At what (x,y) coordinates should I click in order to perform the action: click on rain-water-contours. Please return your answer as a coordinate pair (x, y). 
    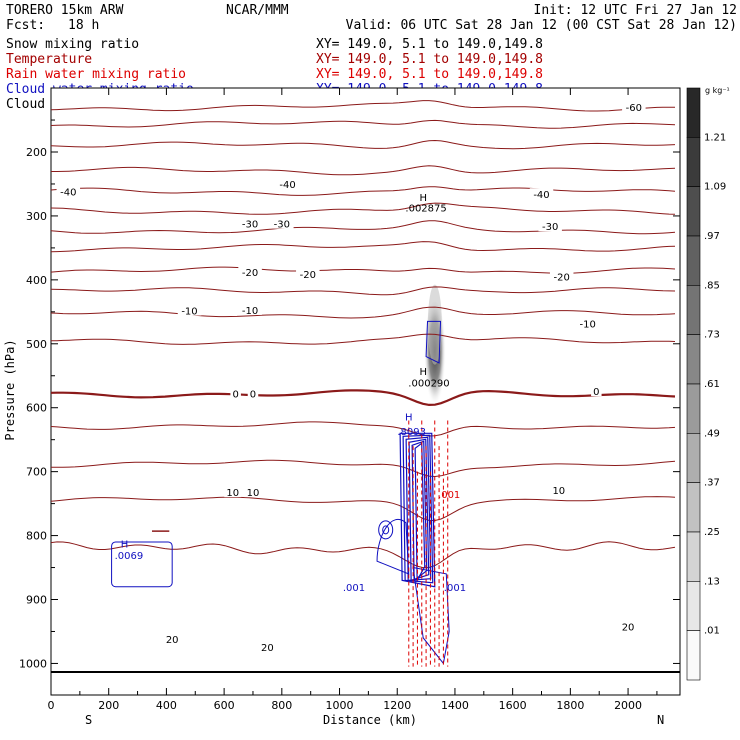
    Looking at the image, I should click on (428, 543).